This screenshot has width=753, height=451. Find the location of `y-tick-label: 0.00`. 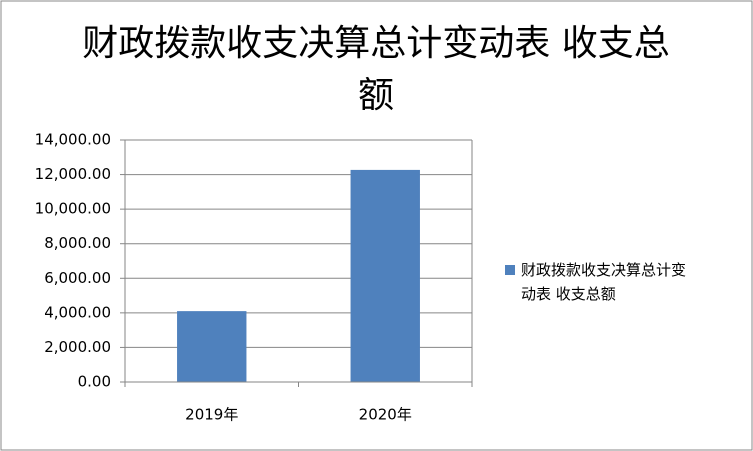

y-tick-label: 0.00 is located at coordinates (94, 382).